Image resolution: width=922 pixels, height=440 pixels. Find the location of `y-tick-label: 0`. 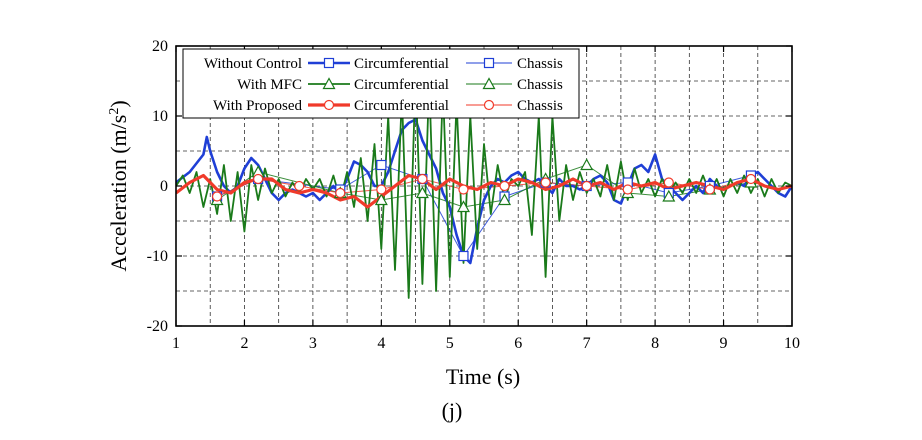

y-tick-label: 0 is located at coordinates (164, 186).